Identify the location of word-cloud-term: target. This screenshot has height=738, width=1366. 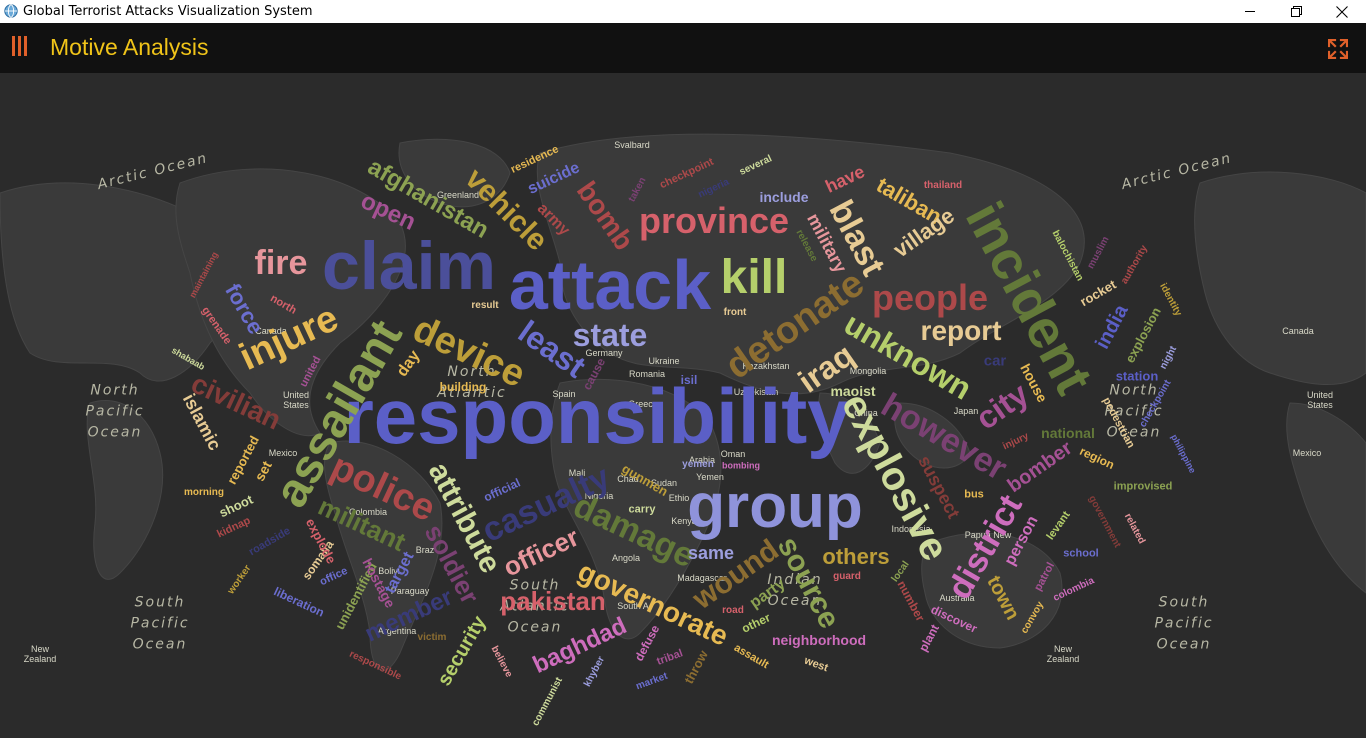
(399, 573).